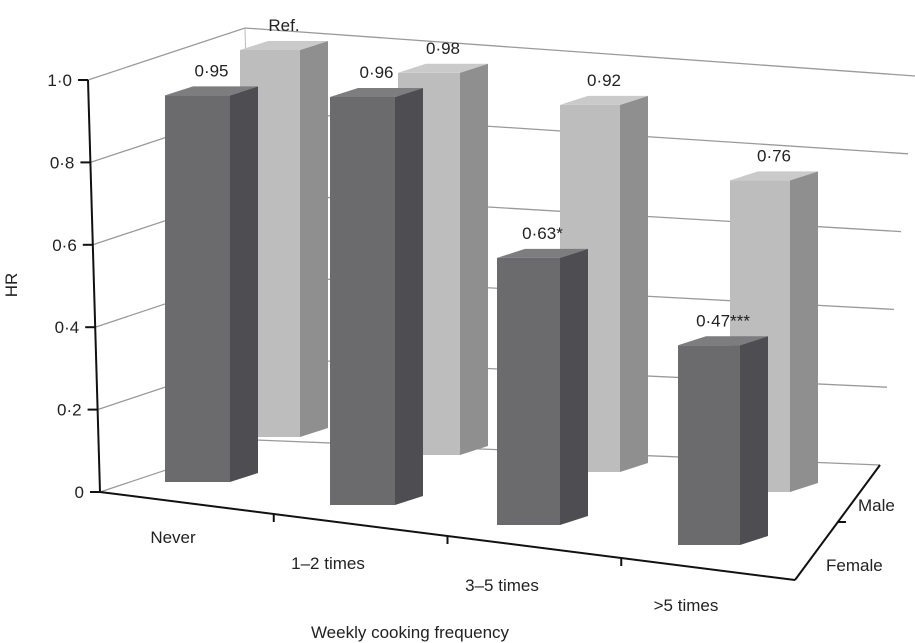 The width and height of the screenshot is (915, 643). Describe the element at coordinates (94, 286) in the screenshot. I see `y-axis-line` at that location.